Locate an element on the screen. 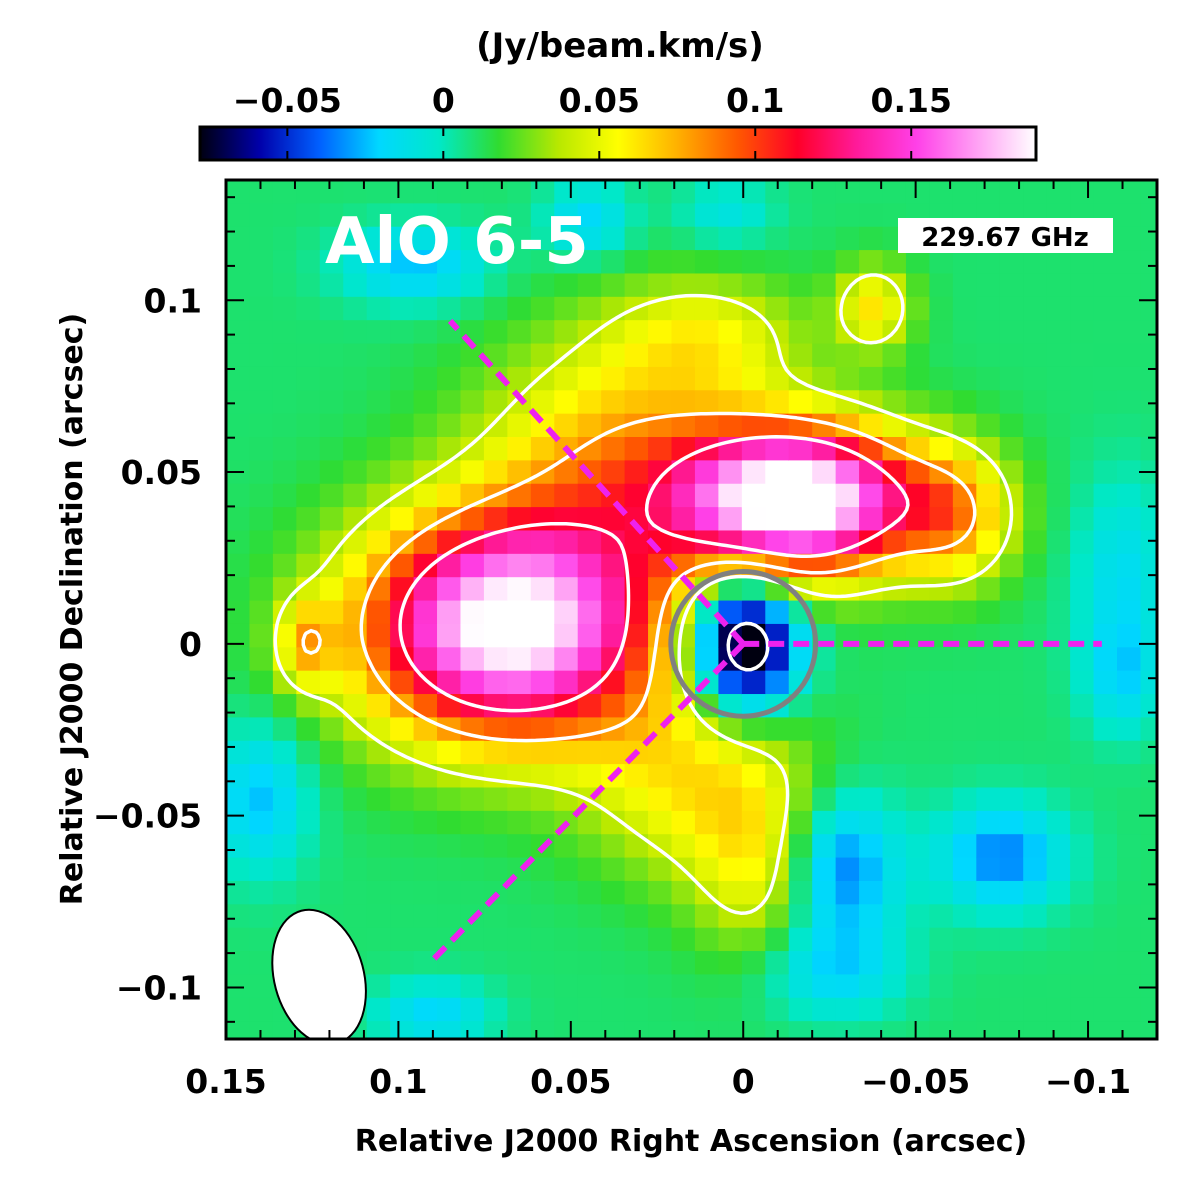  x-tick-label: 0 is located at coordinates (743, 1081).